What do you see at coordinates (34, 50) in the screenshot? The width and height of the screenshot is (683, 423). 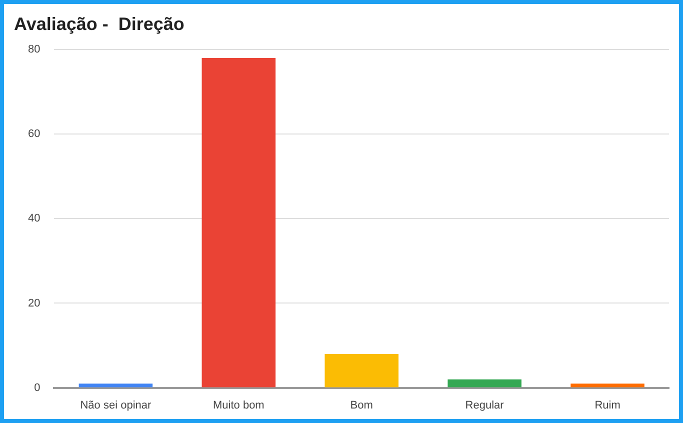 I see `y-tick-label: 80` at bounding box center [34, 50].